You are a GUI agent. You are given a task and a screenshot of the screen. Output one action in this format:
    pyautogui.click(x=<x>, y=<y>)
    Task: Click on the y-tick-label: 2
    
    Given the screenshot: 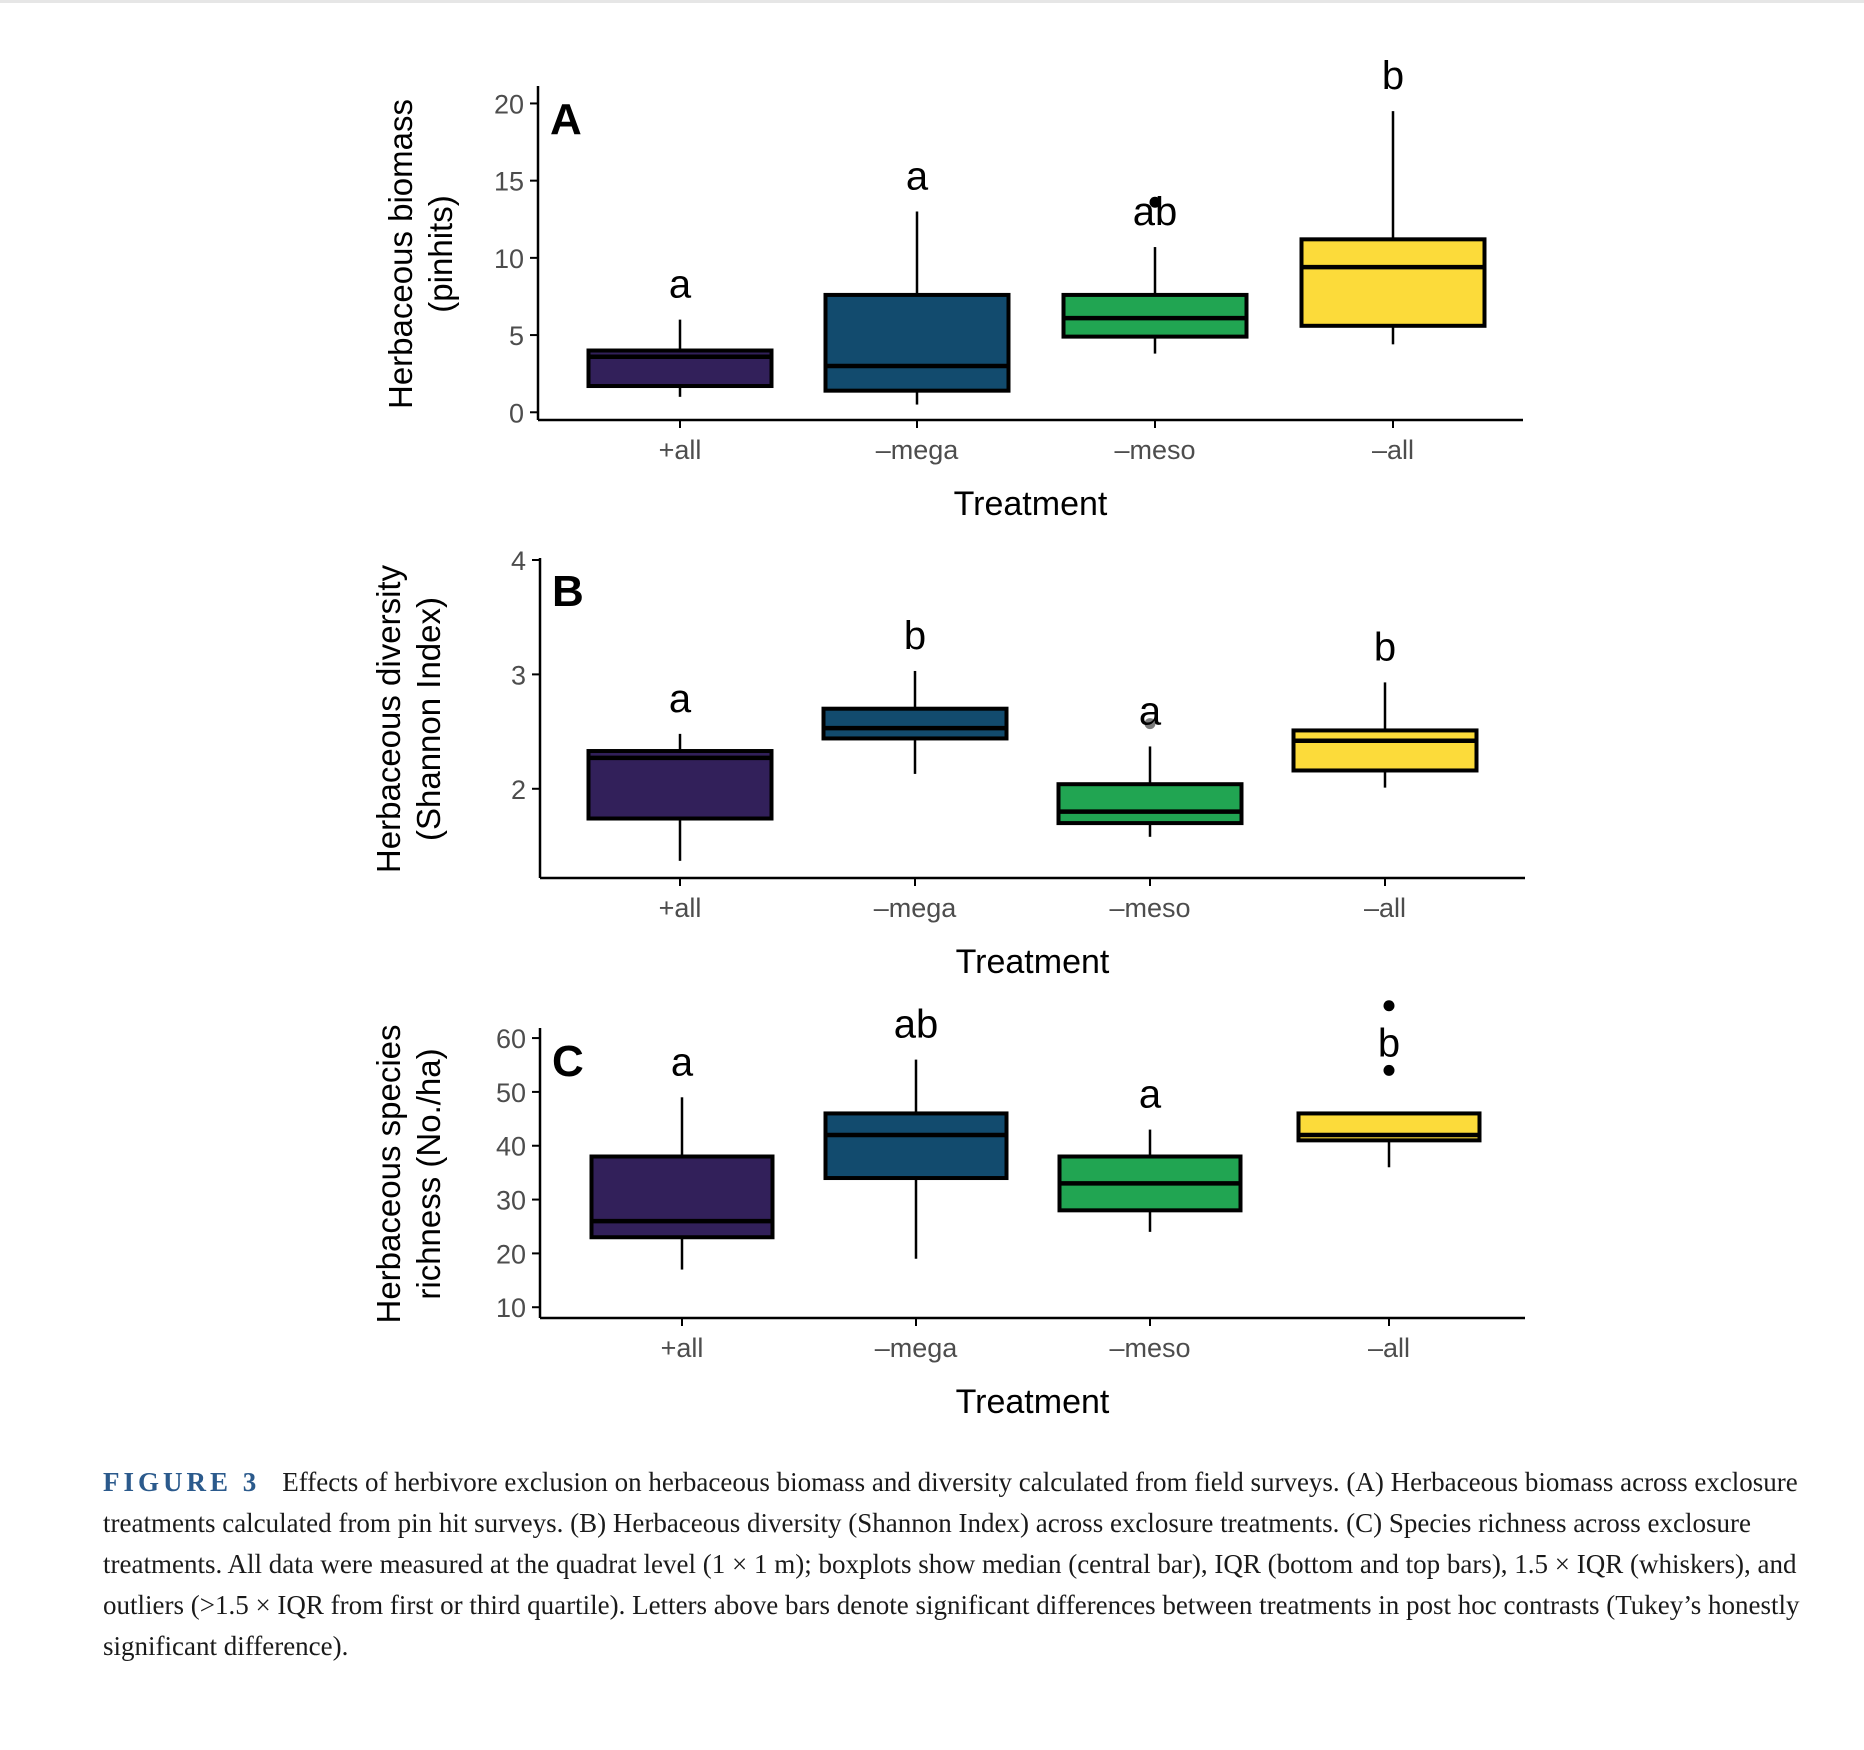 What is the action you would take?
    pyautogui.click(x=518, y=790)
    